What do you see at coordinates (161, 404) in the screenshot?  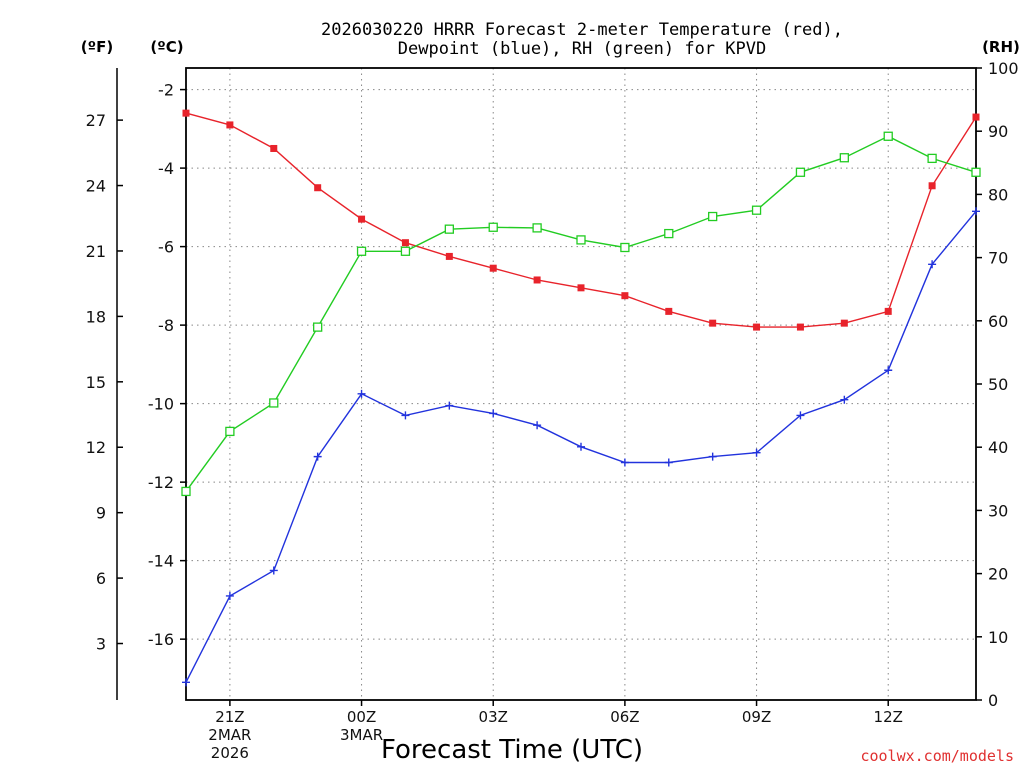 I see `celsius-tick-label: -10` at bounding box center [161, 404].